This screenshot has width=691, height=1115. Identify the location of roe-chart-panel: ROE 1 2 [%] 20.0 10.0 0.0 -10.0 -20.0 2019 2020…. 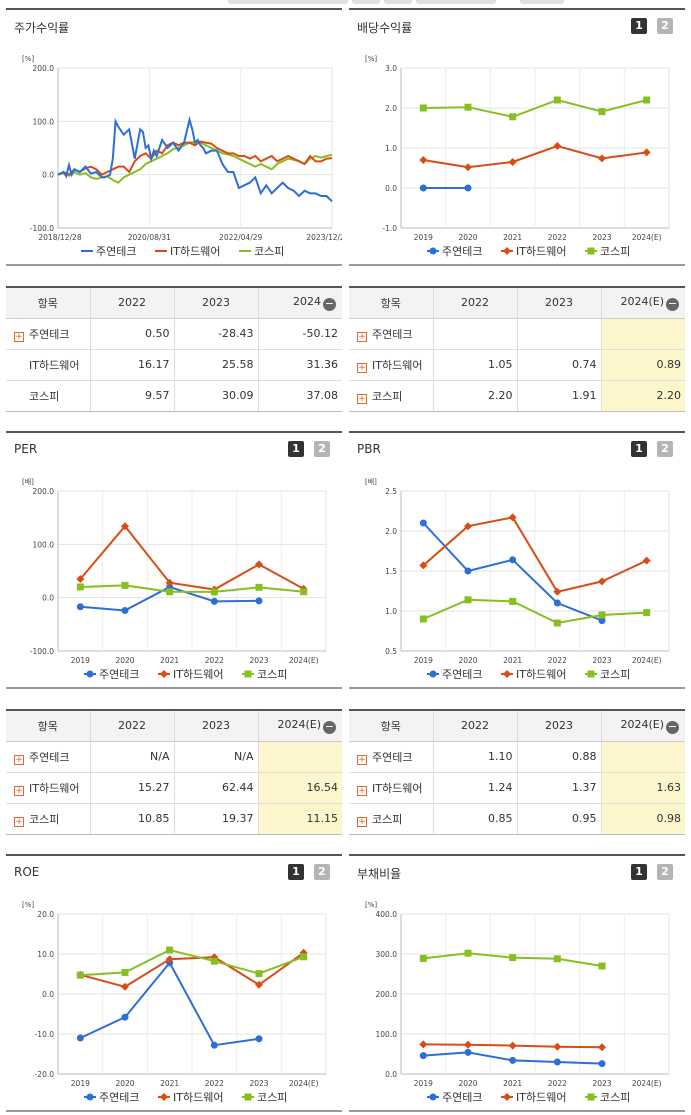
(174, 983).